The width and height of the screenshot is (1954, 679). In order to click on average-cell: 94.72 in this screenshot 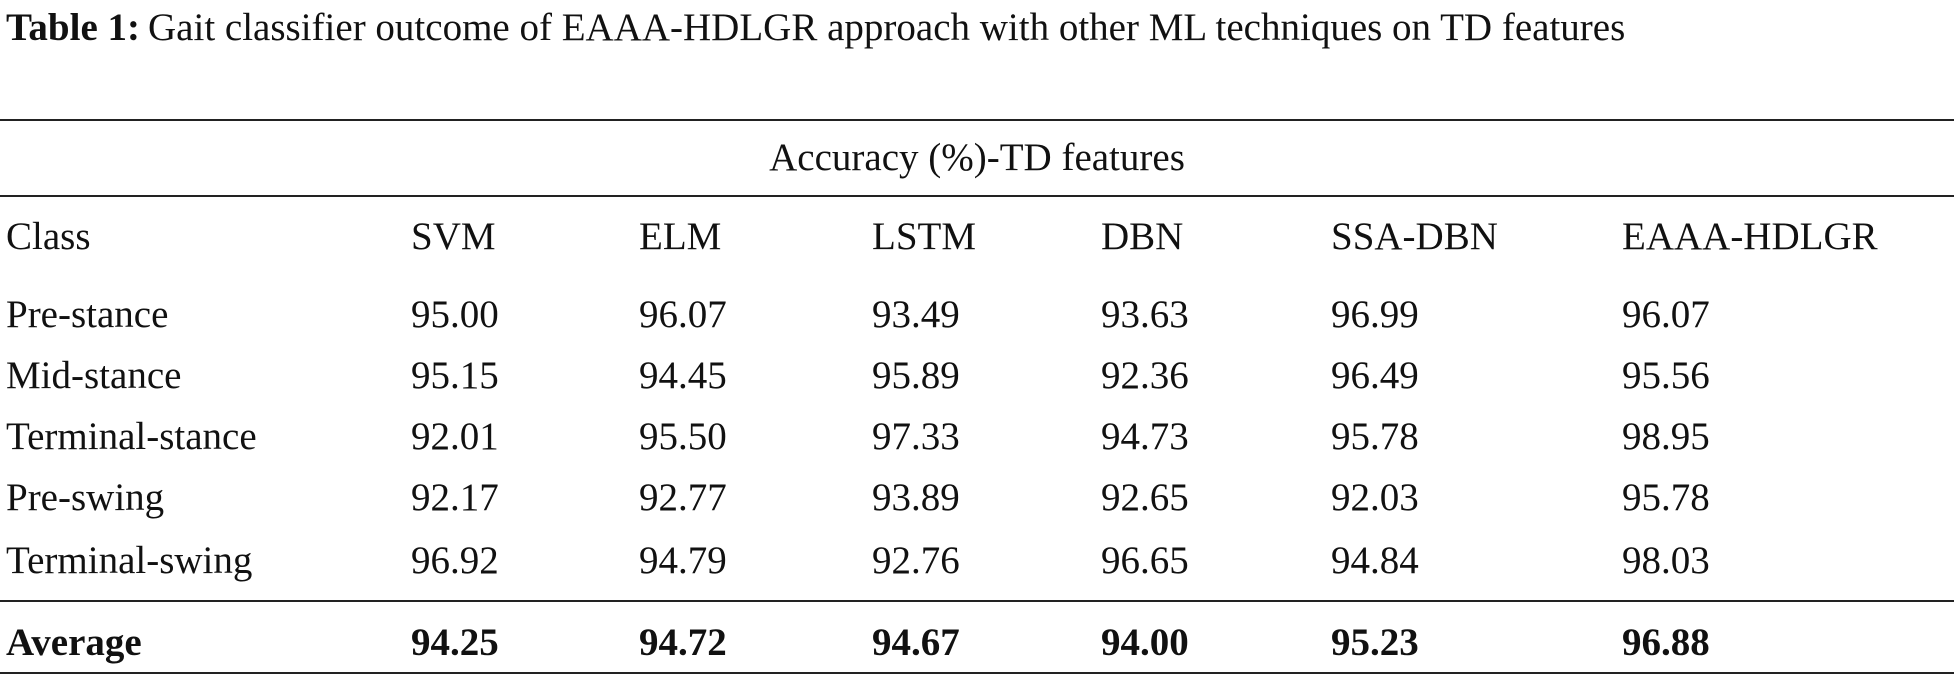, I will do `click(683, 642)`.